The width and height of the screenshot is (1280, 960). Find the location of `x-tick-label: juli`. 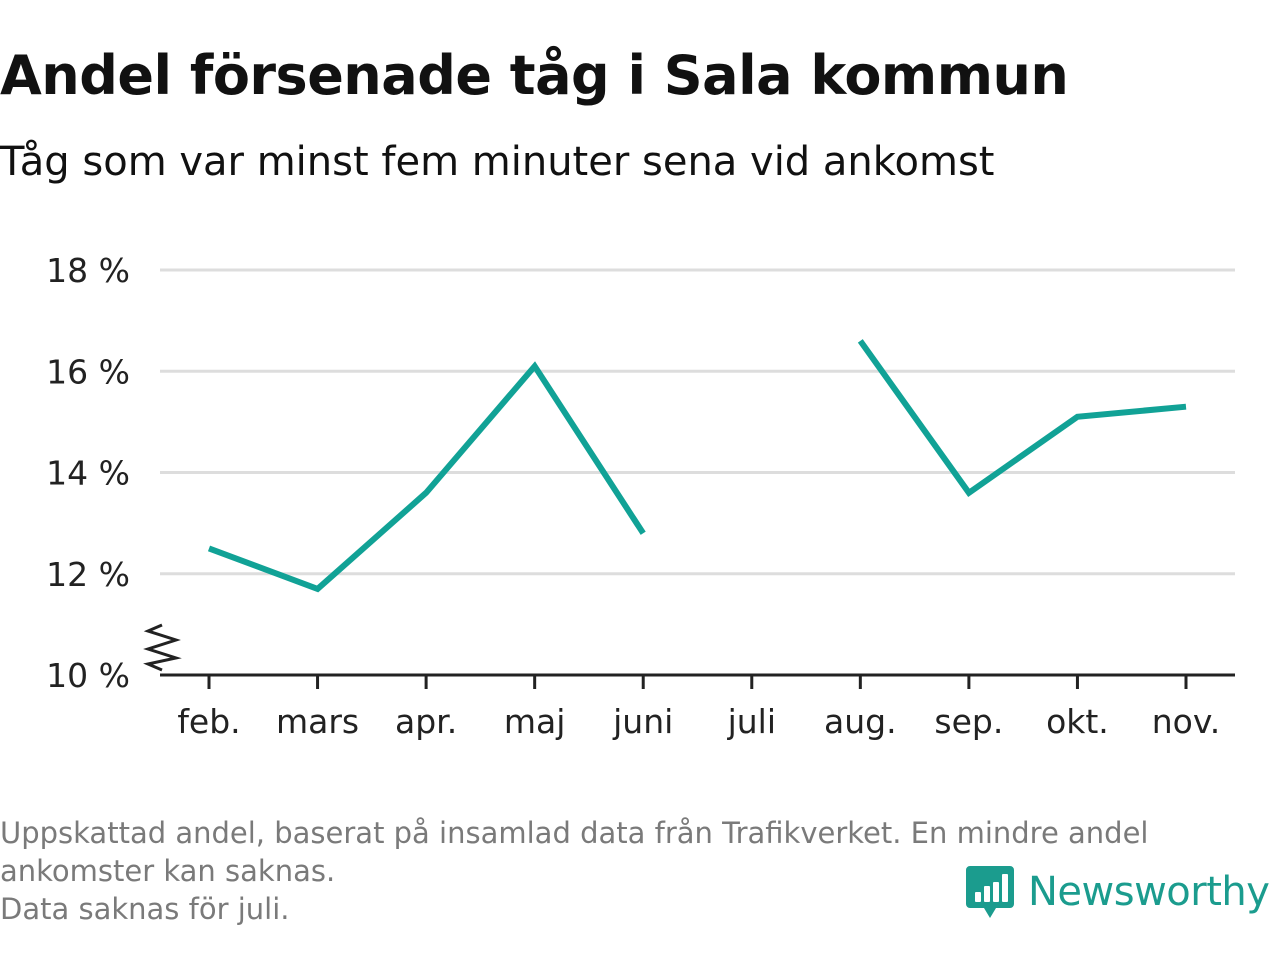

x-tick-label: juli is located at coordinates (751, 721).